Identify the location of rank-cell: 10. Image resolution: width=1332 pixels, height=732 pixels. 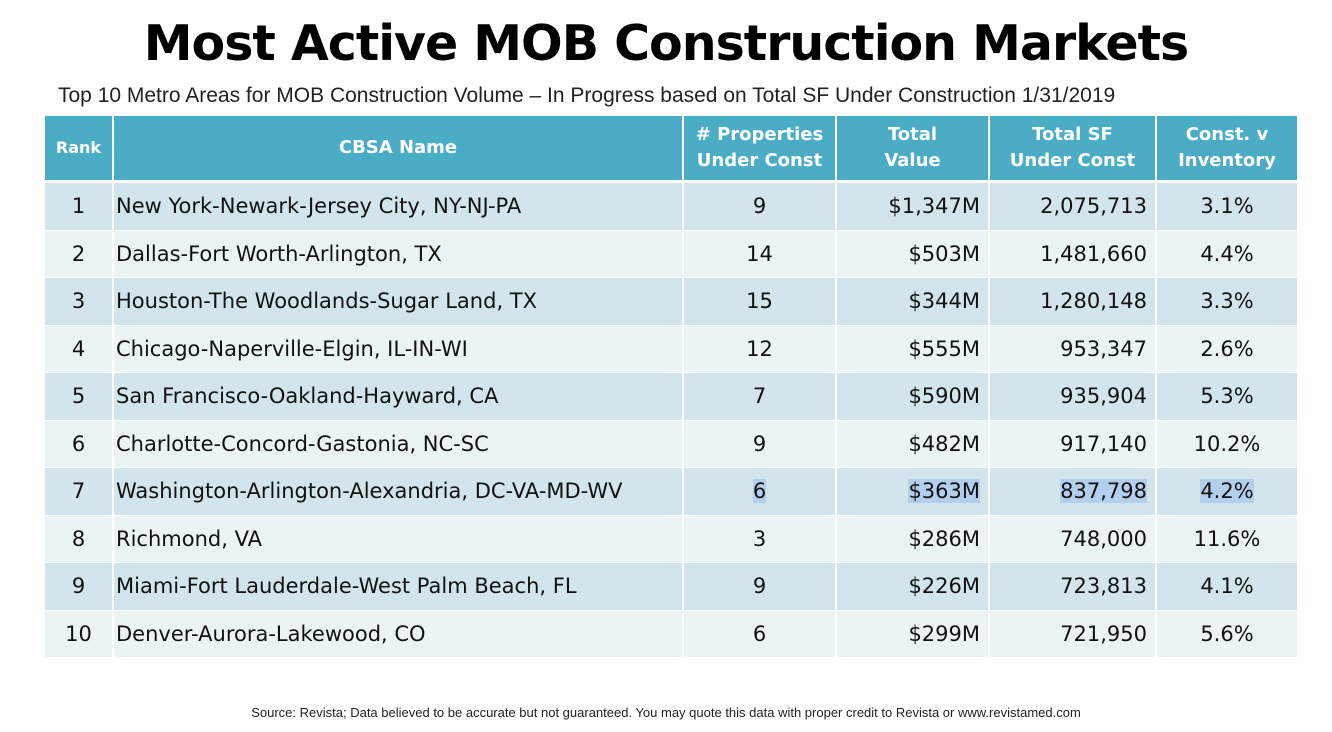
(79, 634).